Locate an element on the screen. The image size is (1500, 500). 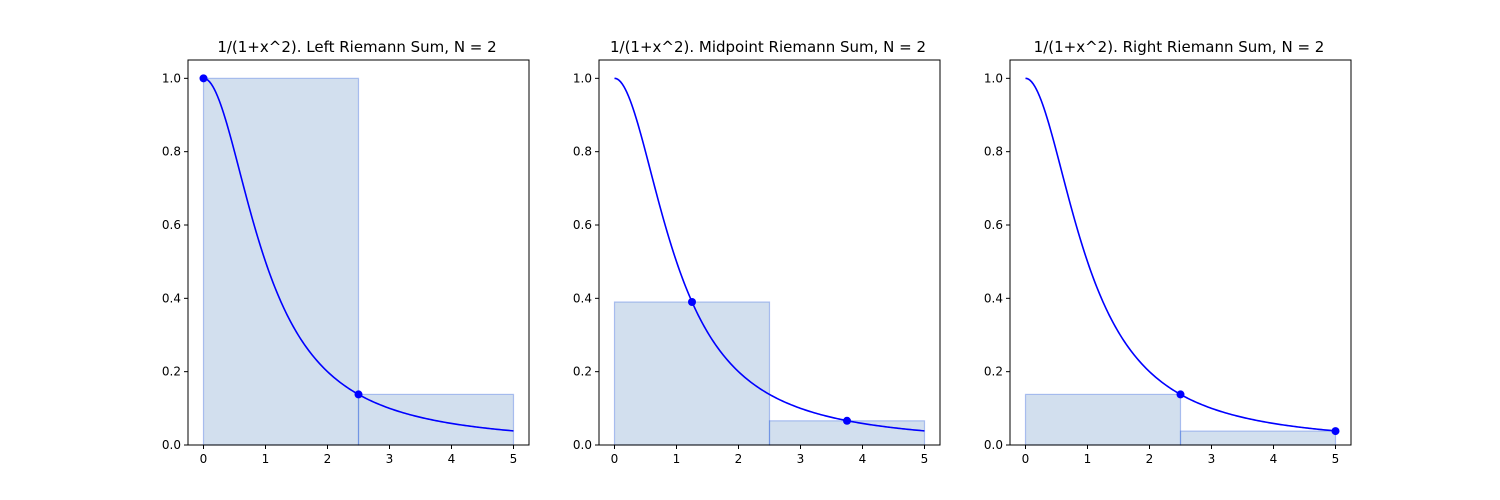
midpoint-y-tick-label-0: 0.0 is located at coordinates (582, 445).